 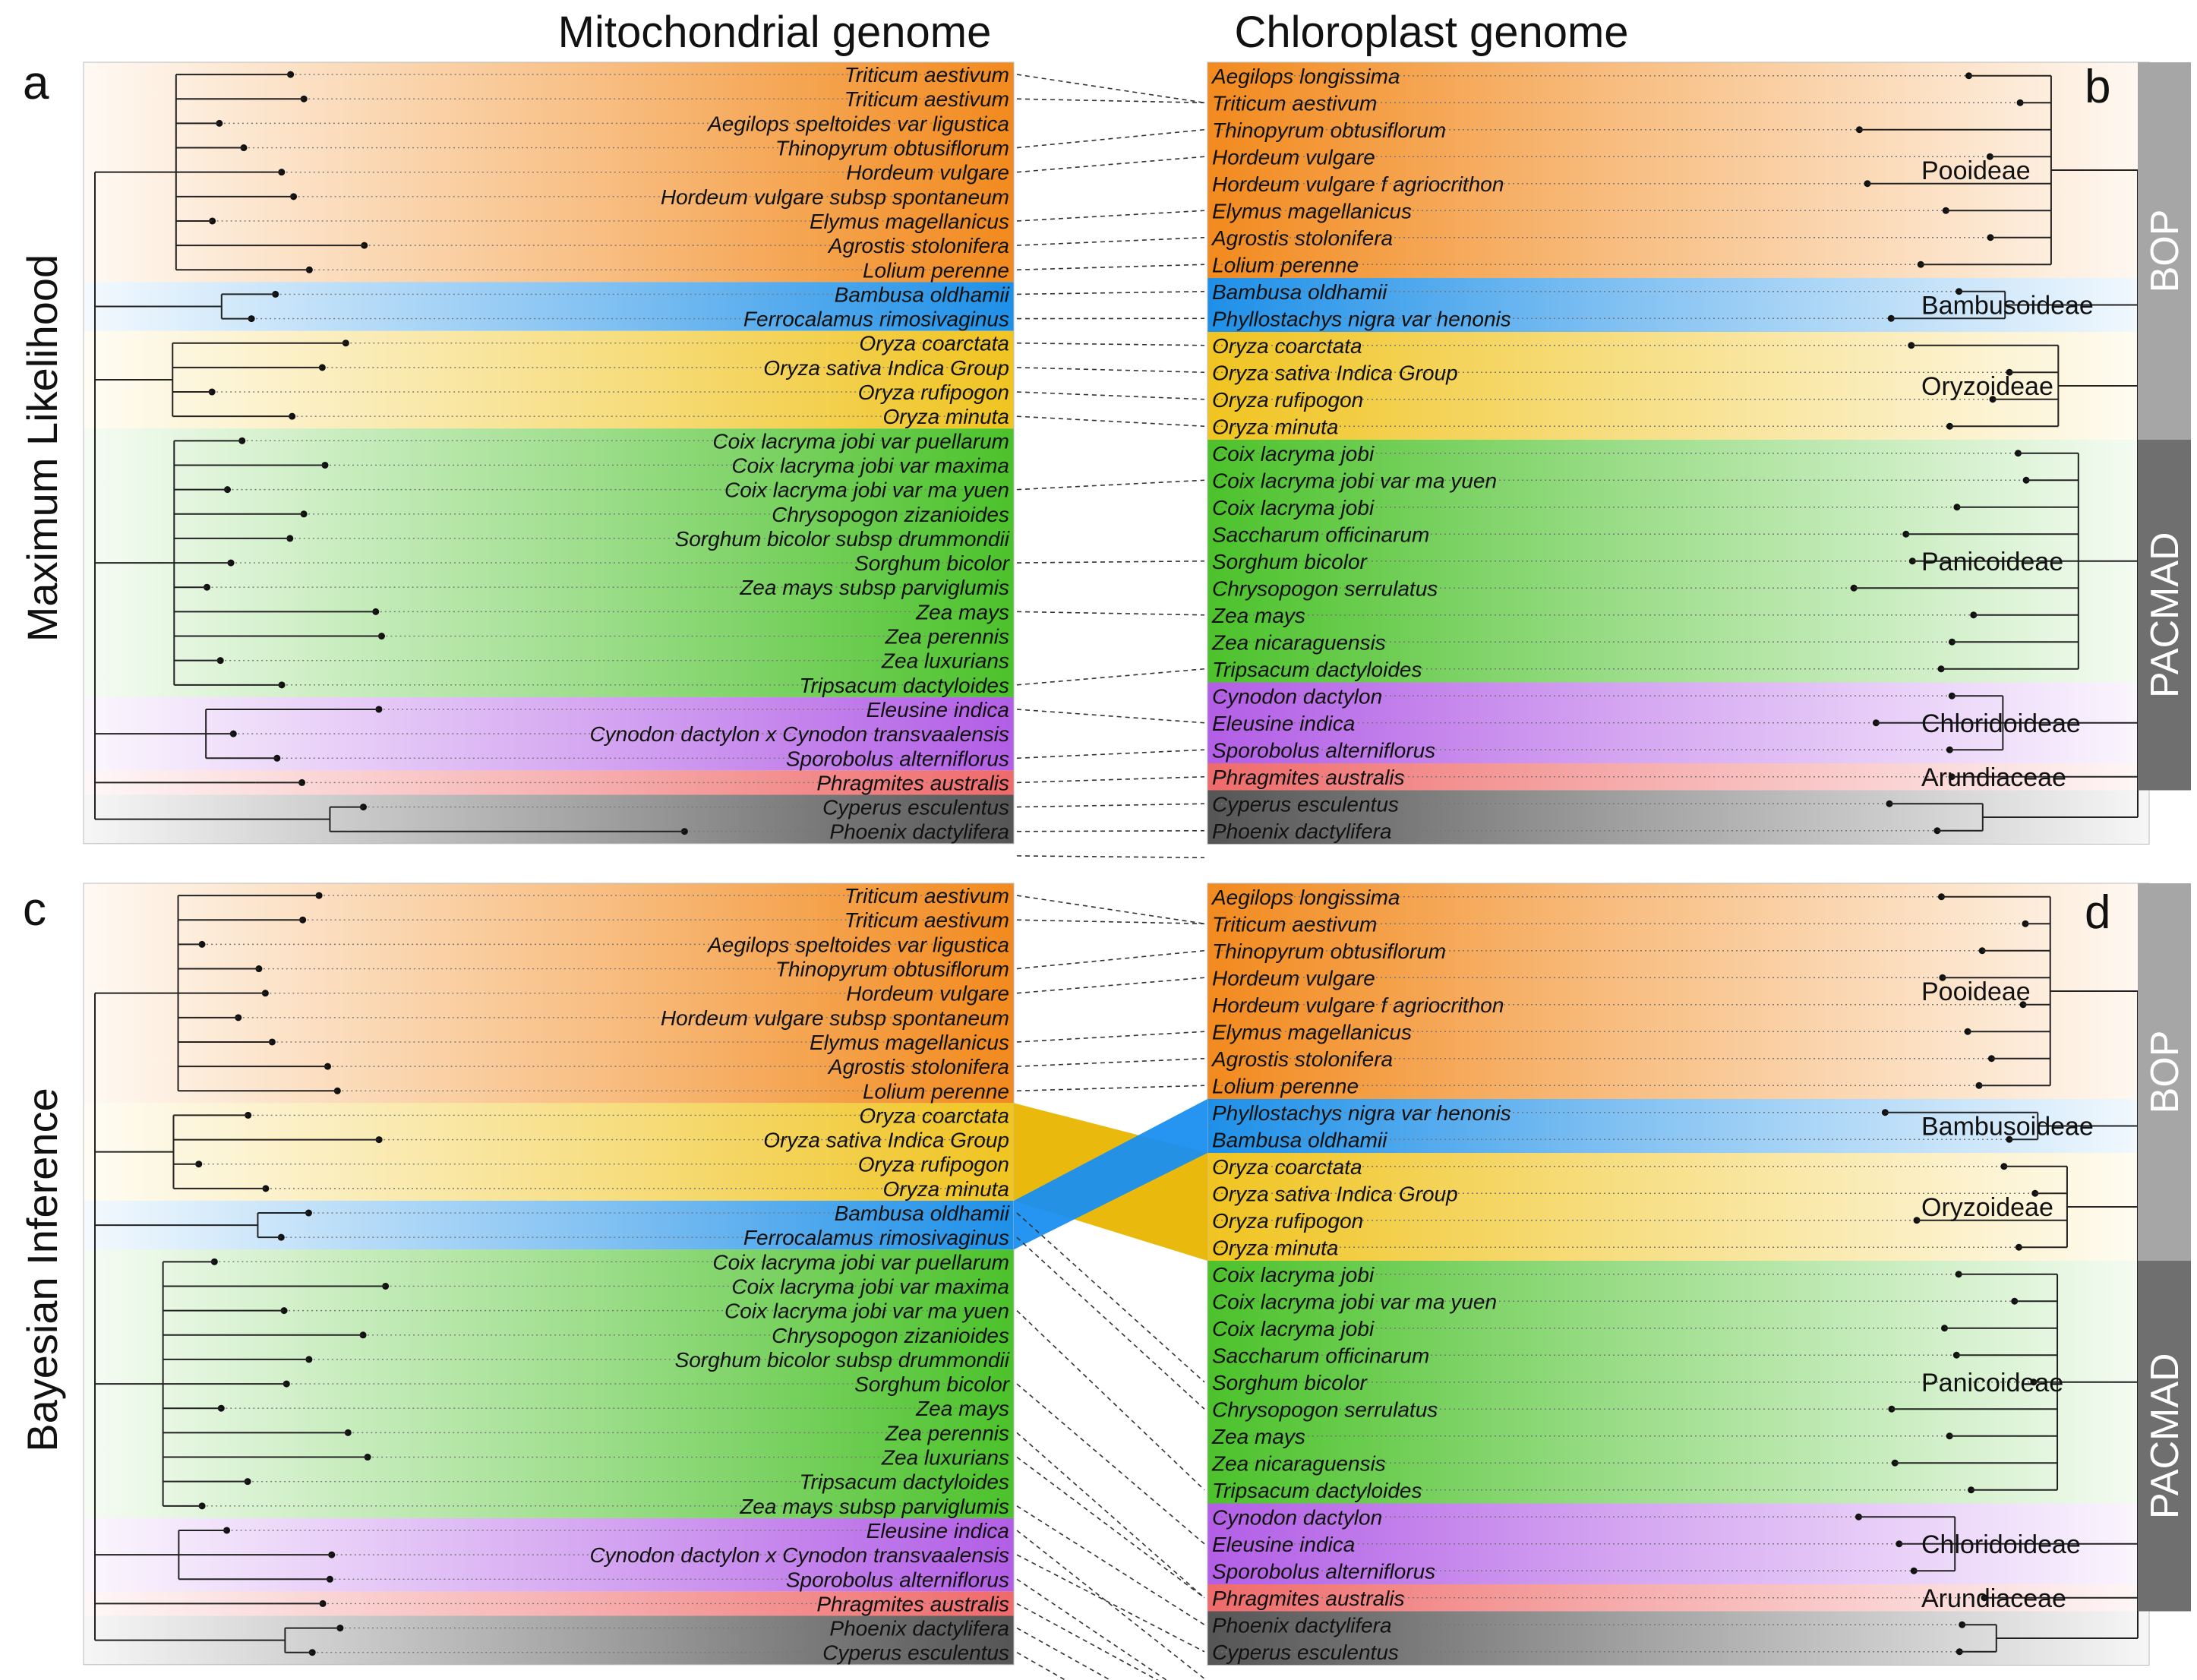 What do you see at coordinates (2097, 912) in the screenshot?
I see `panel-letter-d: d` at bounding box center [2097, 912].